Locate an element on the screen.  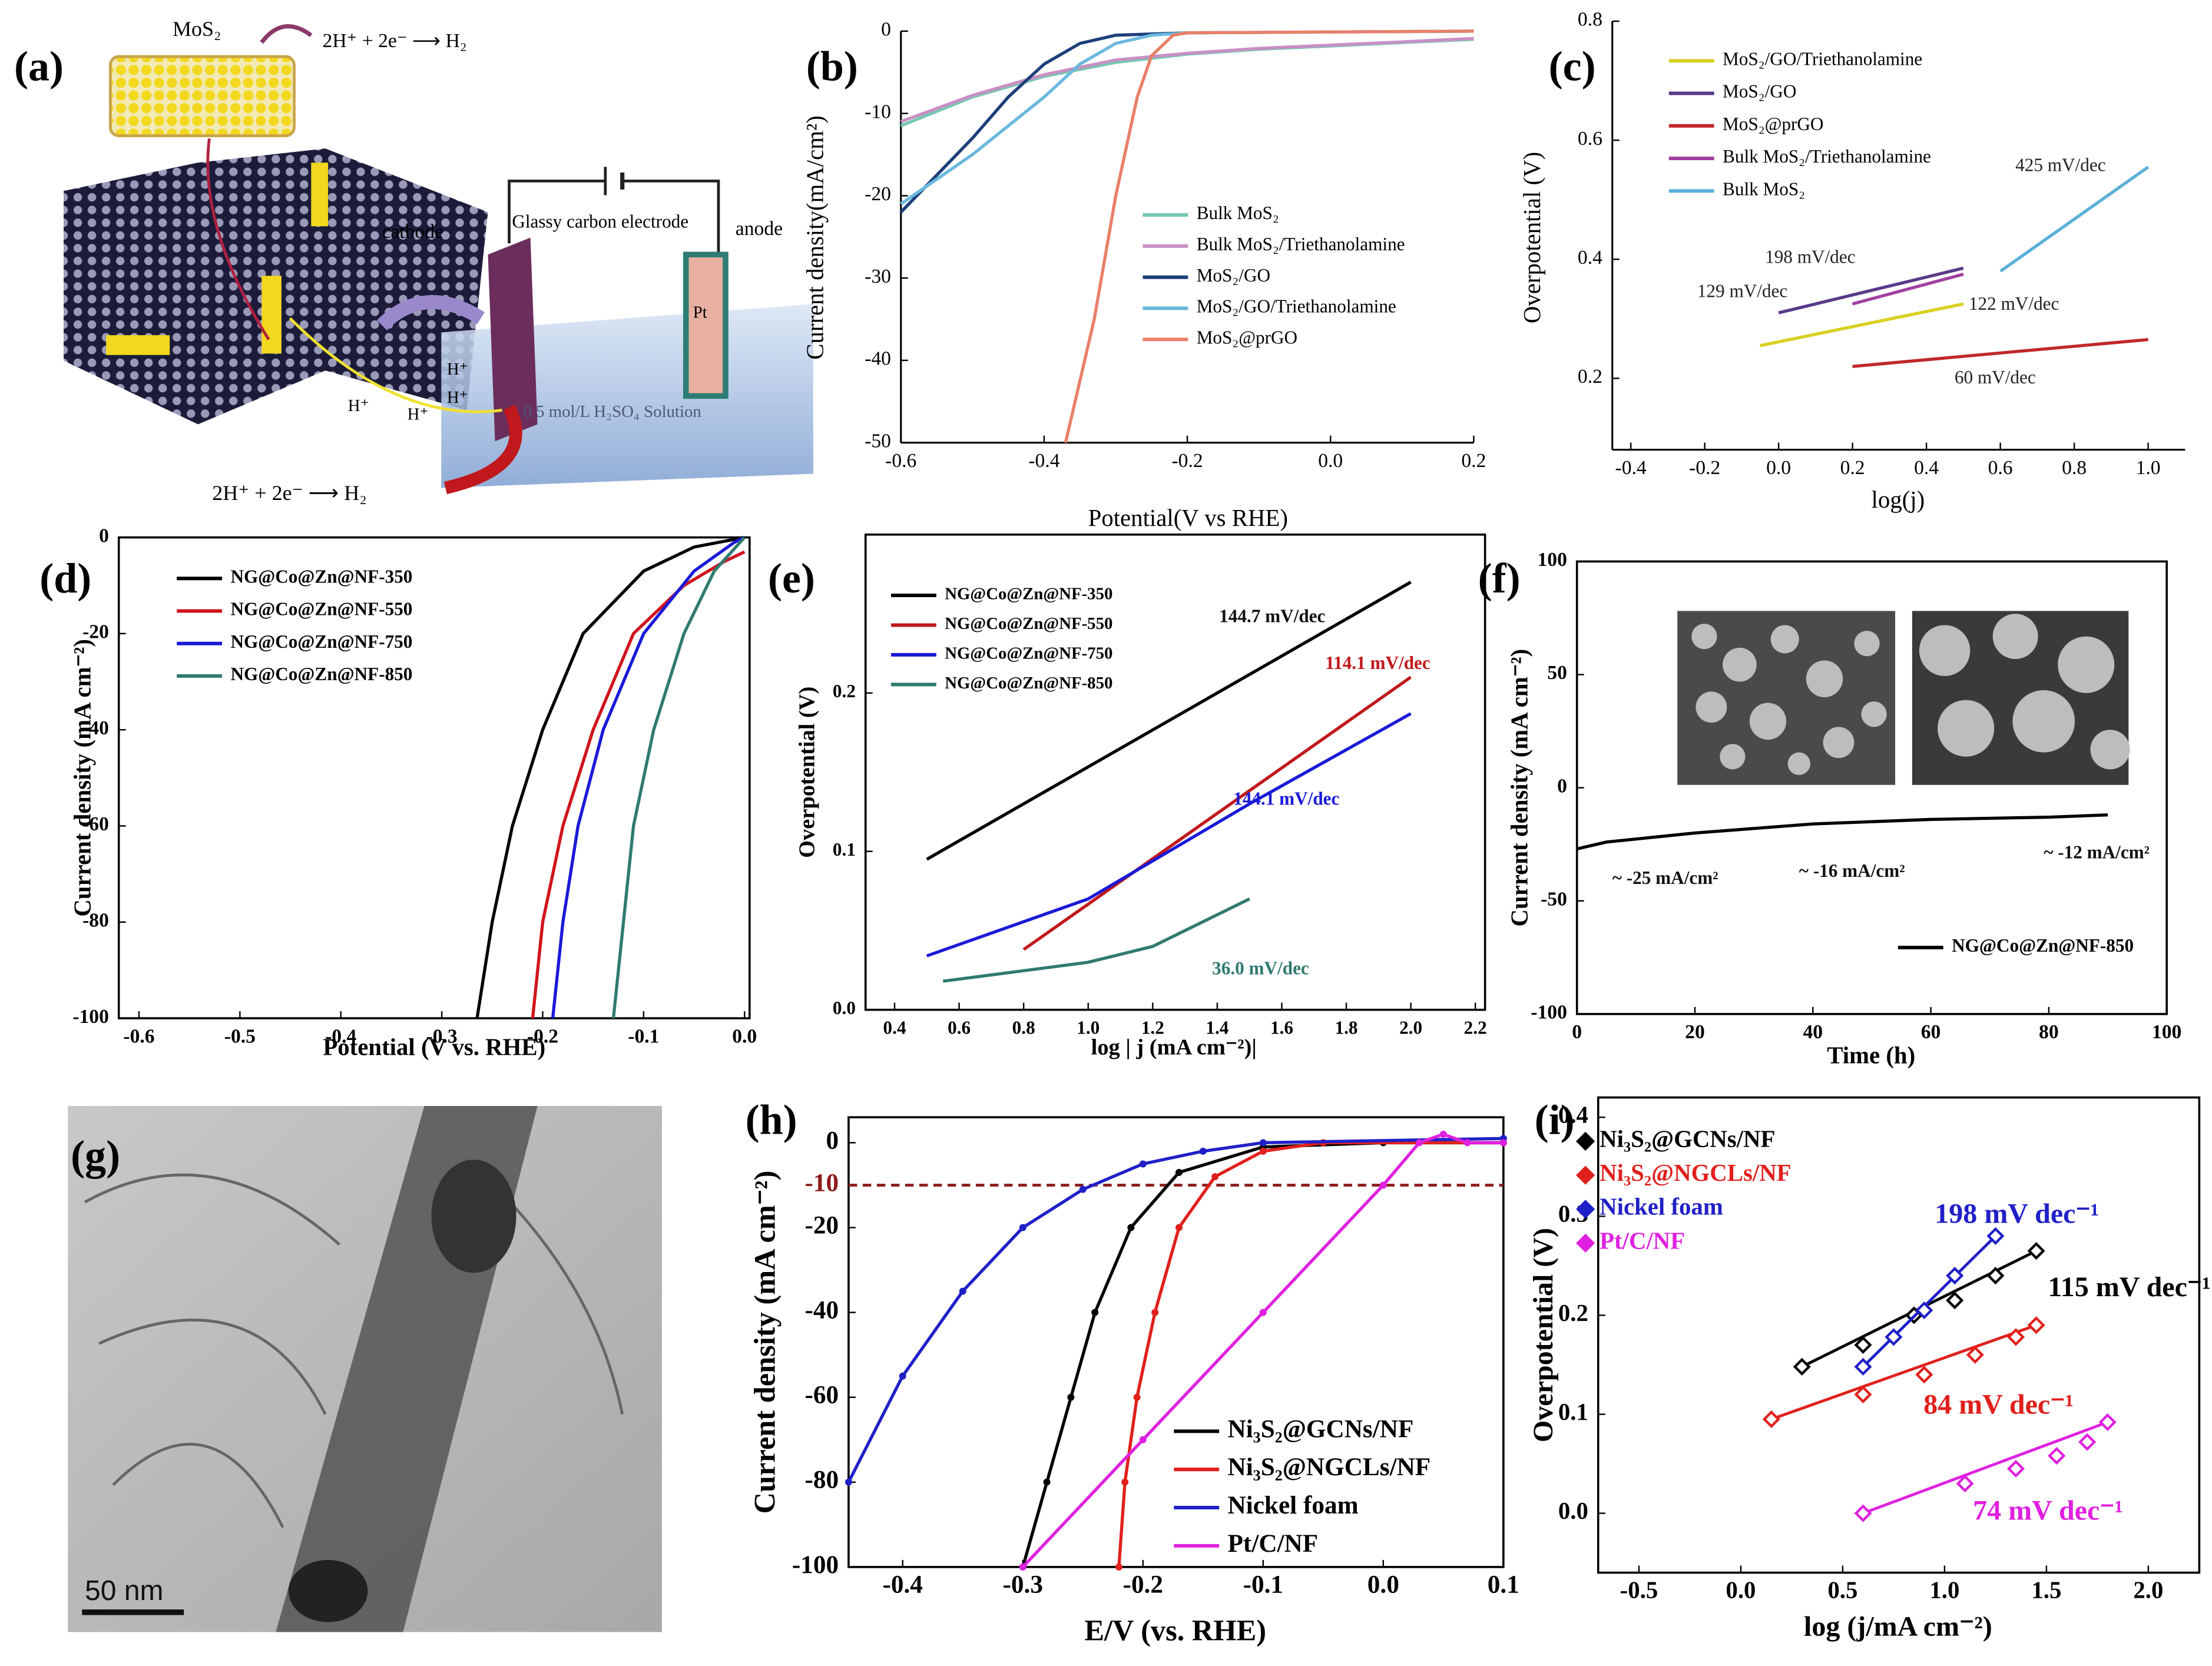
legend-label: NG@Co@Zn@NF-750 is located at coordinates (1028, 653).